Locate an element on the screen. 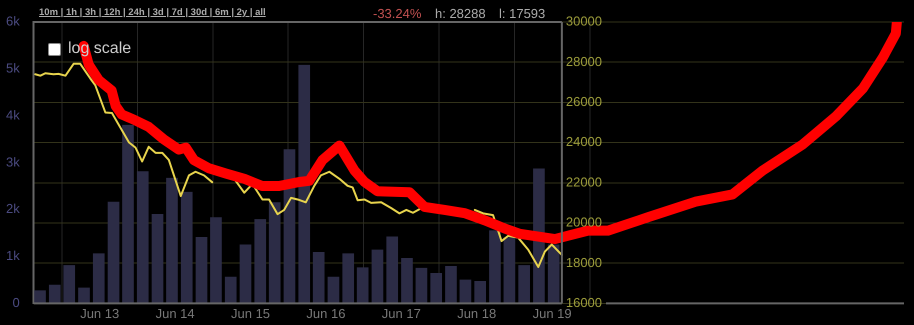  annotation: -33.24% is located at coordinates (397, 13).